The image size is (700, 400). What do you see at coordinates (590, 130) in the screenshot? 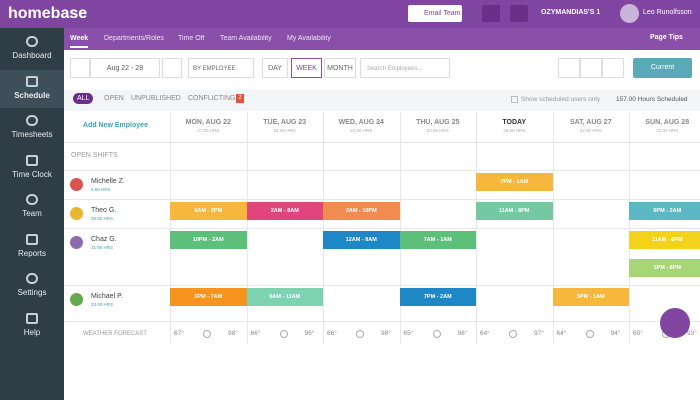
I see `day-hours: 22.00 HRS` at bounding box center [590, 130].